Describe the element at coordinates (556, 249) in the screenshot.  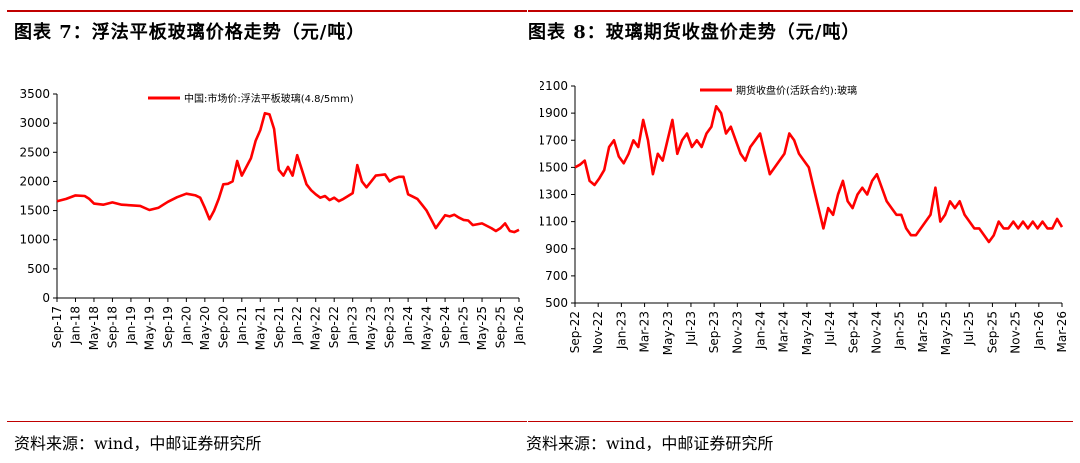
I see `right-y-tick-label: 900` at that location.